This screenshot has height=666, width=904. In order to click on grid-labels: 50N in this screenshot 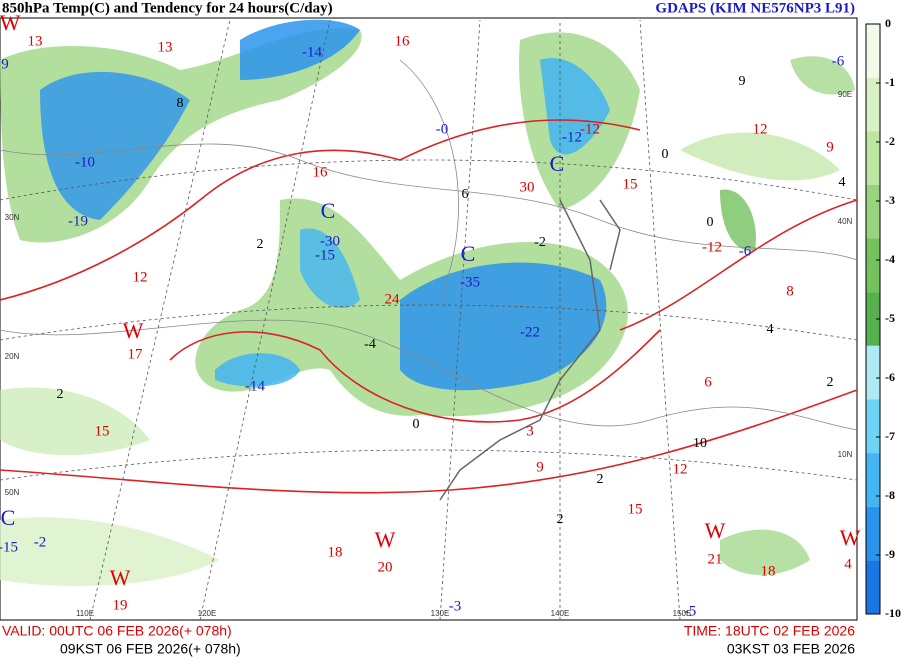, I will do `click(12, 492)`.